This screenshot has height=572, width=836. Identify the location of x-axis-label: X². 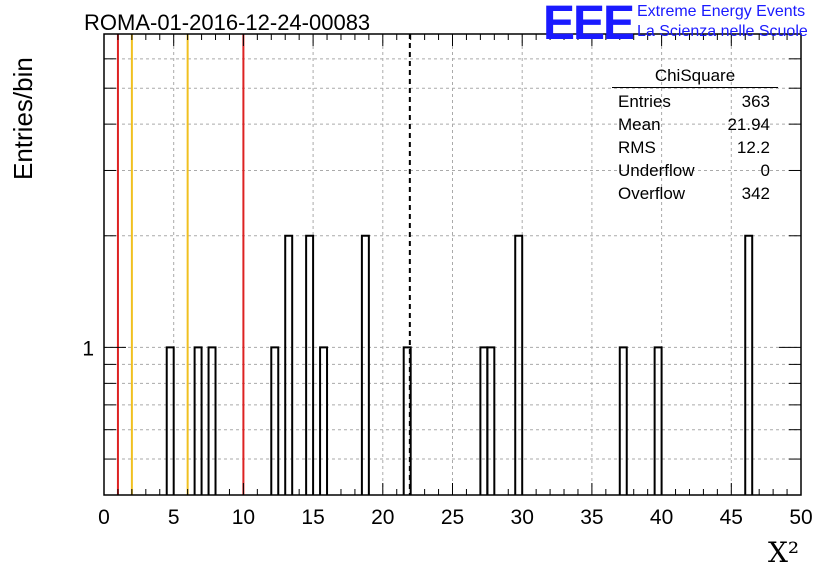
(784, 552).